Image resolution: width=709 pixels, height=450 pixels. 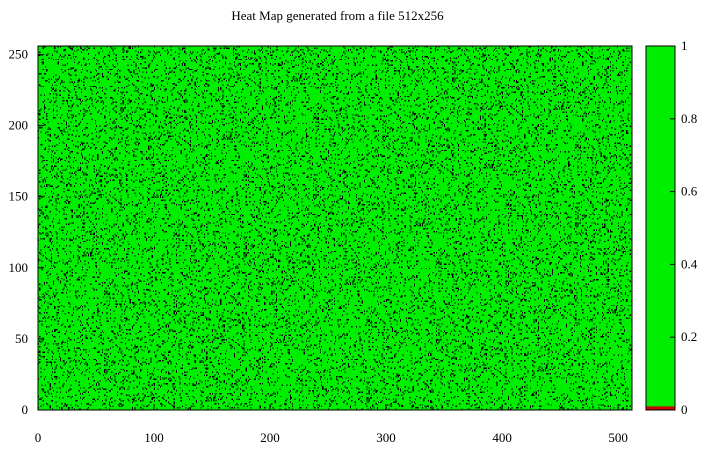 I want to click on colorbar-tick-label: 0.2, so click(x=689, y=336).